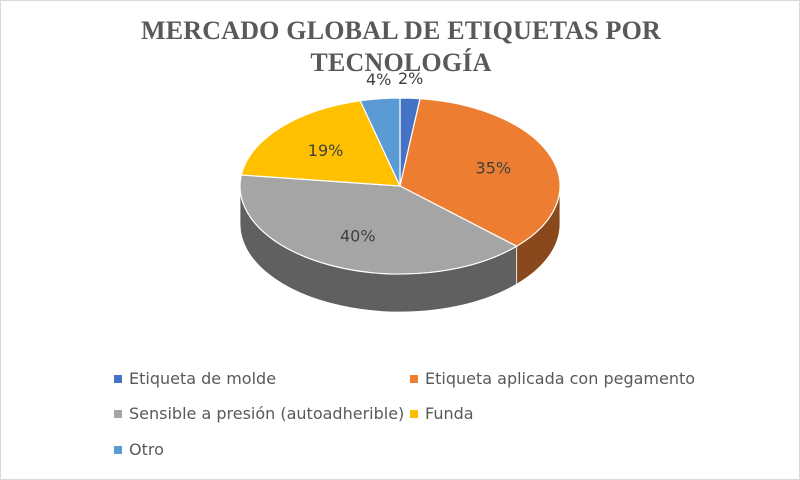 This screenshot has height=480, width=800. What do you see at coordinates (378, 79) in the screenshot?
I see `data-label-otro: 4%` at bounding box center [378, 79].